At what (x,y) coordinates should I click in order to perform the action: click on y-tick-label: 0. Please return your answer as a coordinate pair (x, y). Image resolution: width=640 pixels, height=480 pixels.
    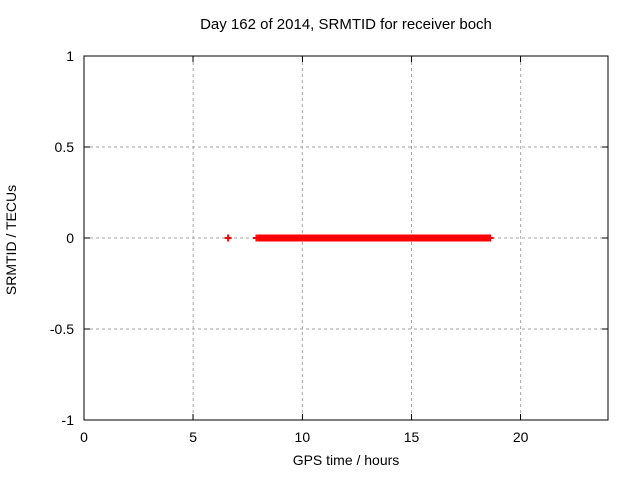
    Looking at the image, I should click on (70, 238).